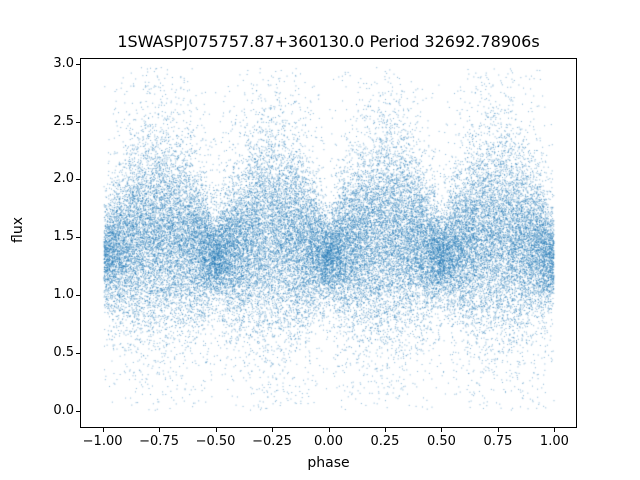  I want to click on x-tick-label: 1.00, so click(554, 441).